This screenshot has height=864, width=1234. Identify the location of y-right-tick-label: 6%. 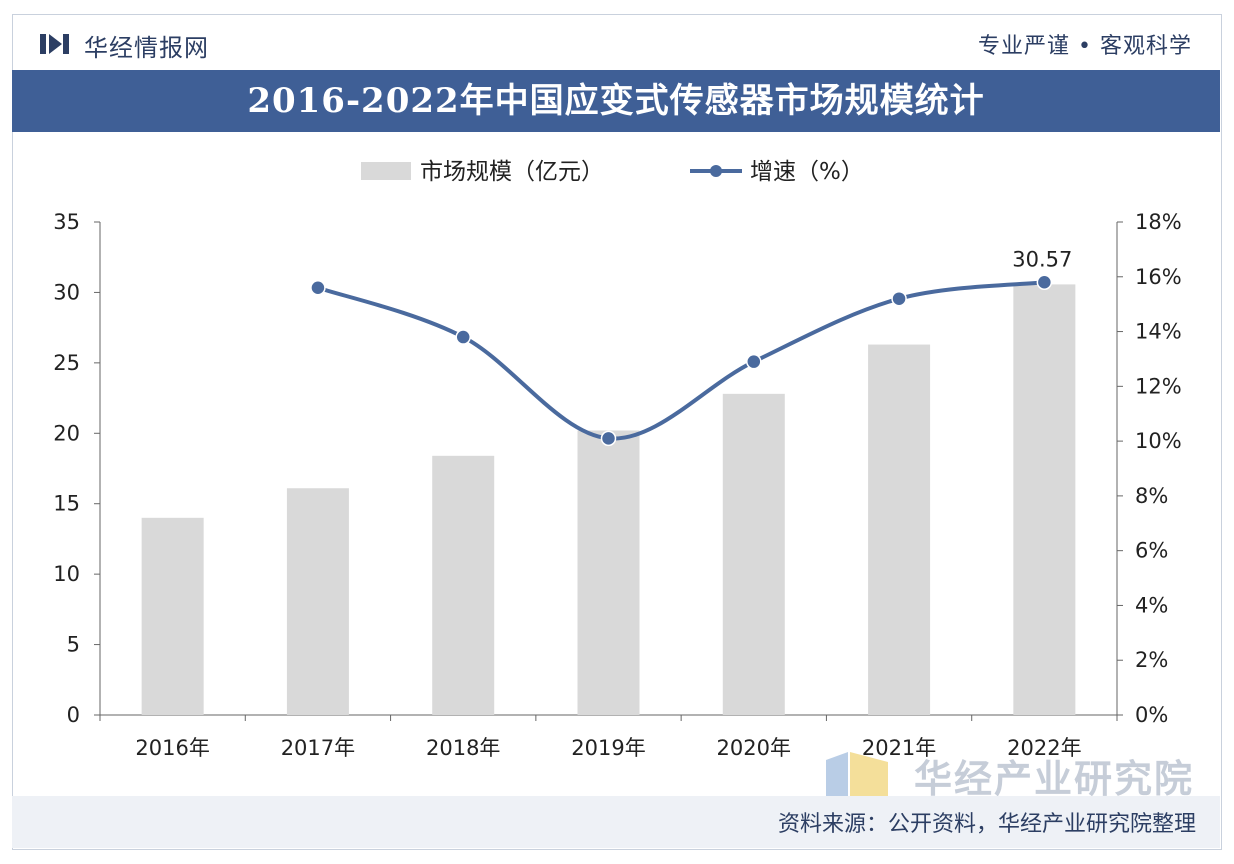
(1151, 551).